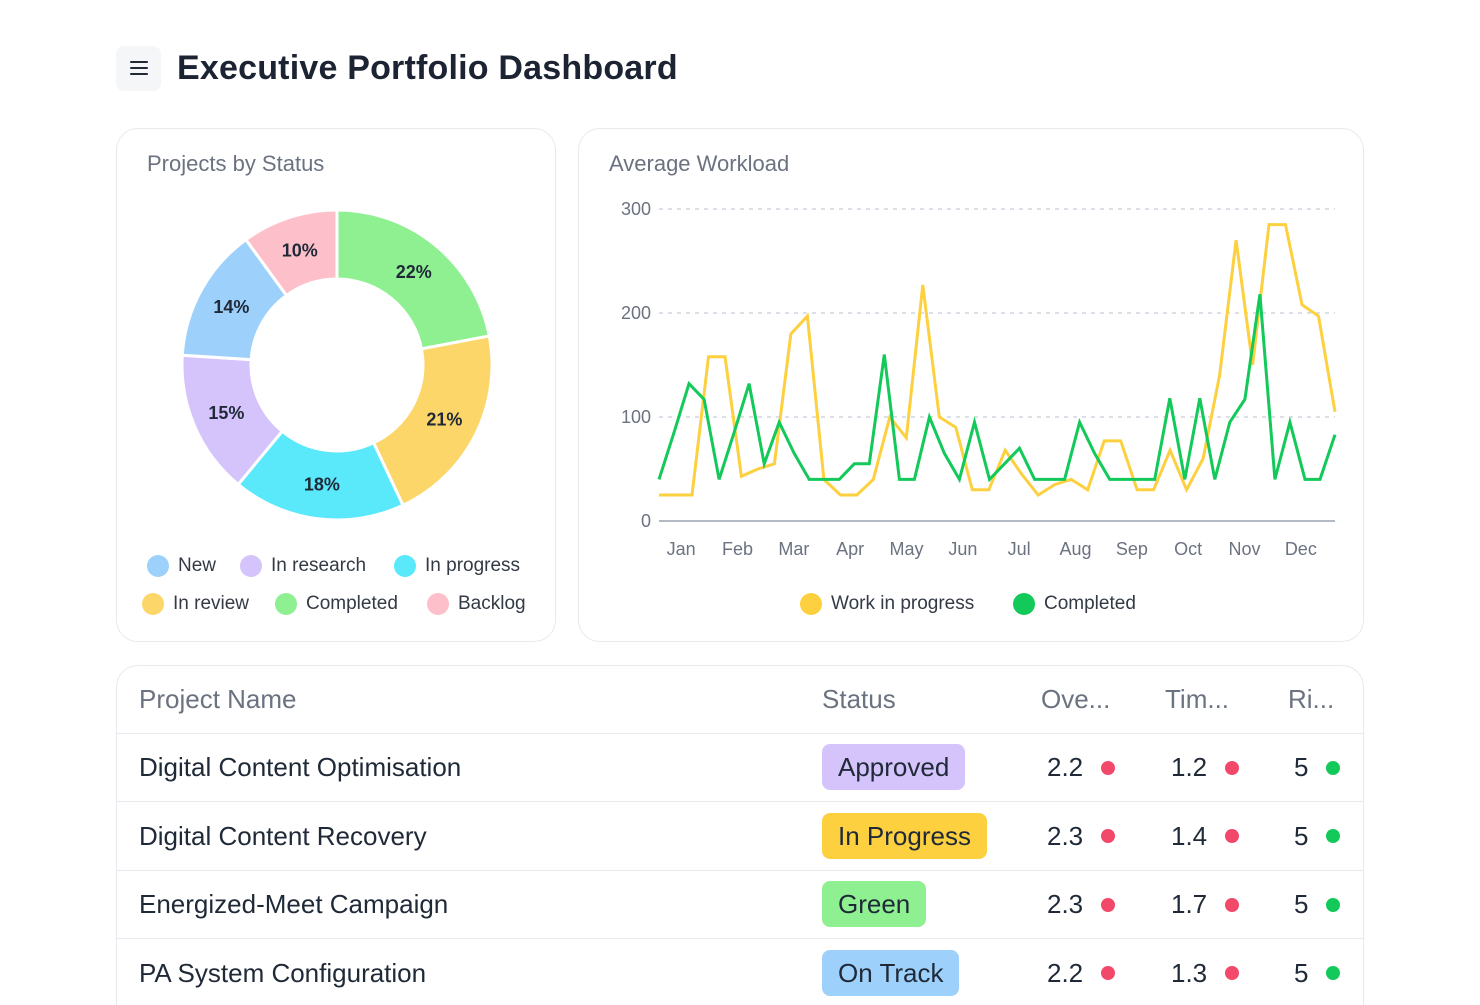  I want to click on project-name: Energized-Meet Campaign, so click(293, 904).